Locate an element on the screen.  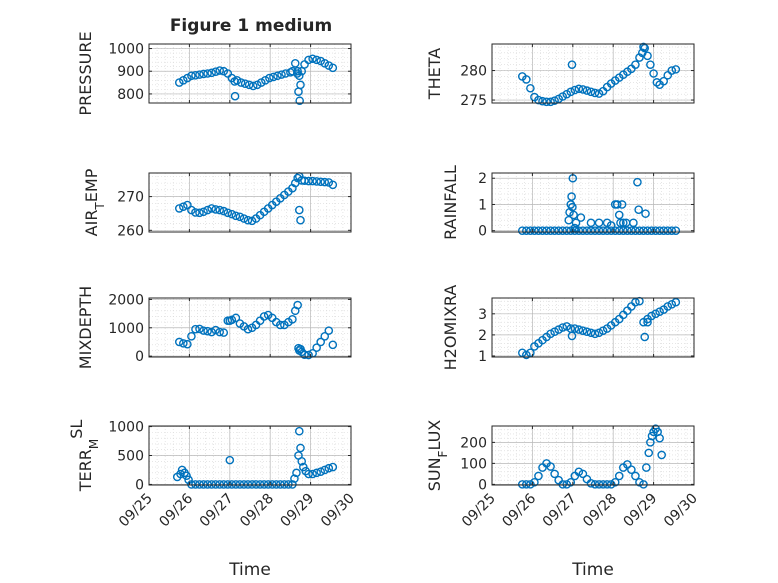
y-tick-label: 3 is located at coordinates (482, 315).